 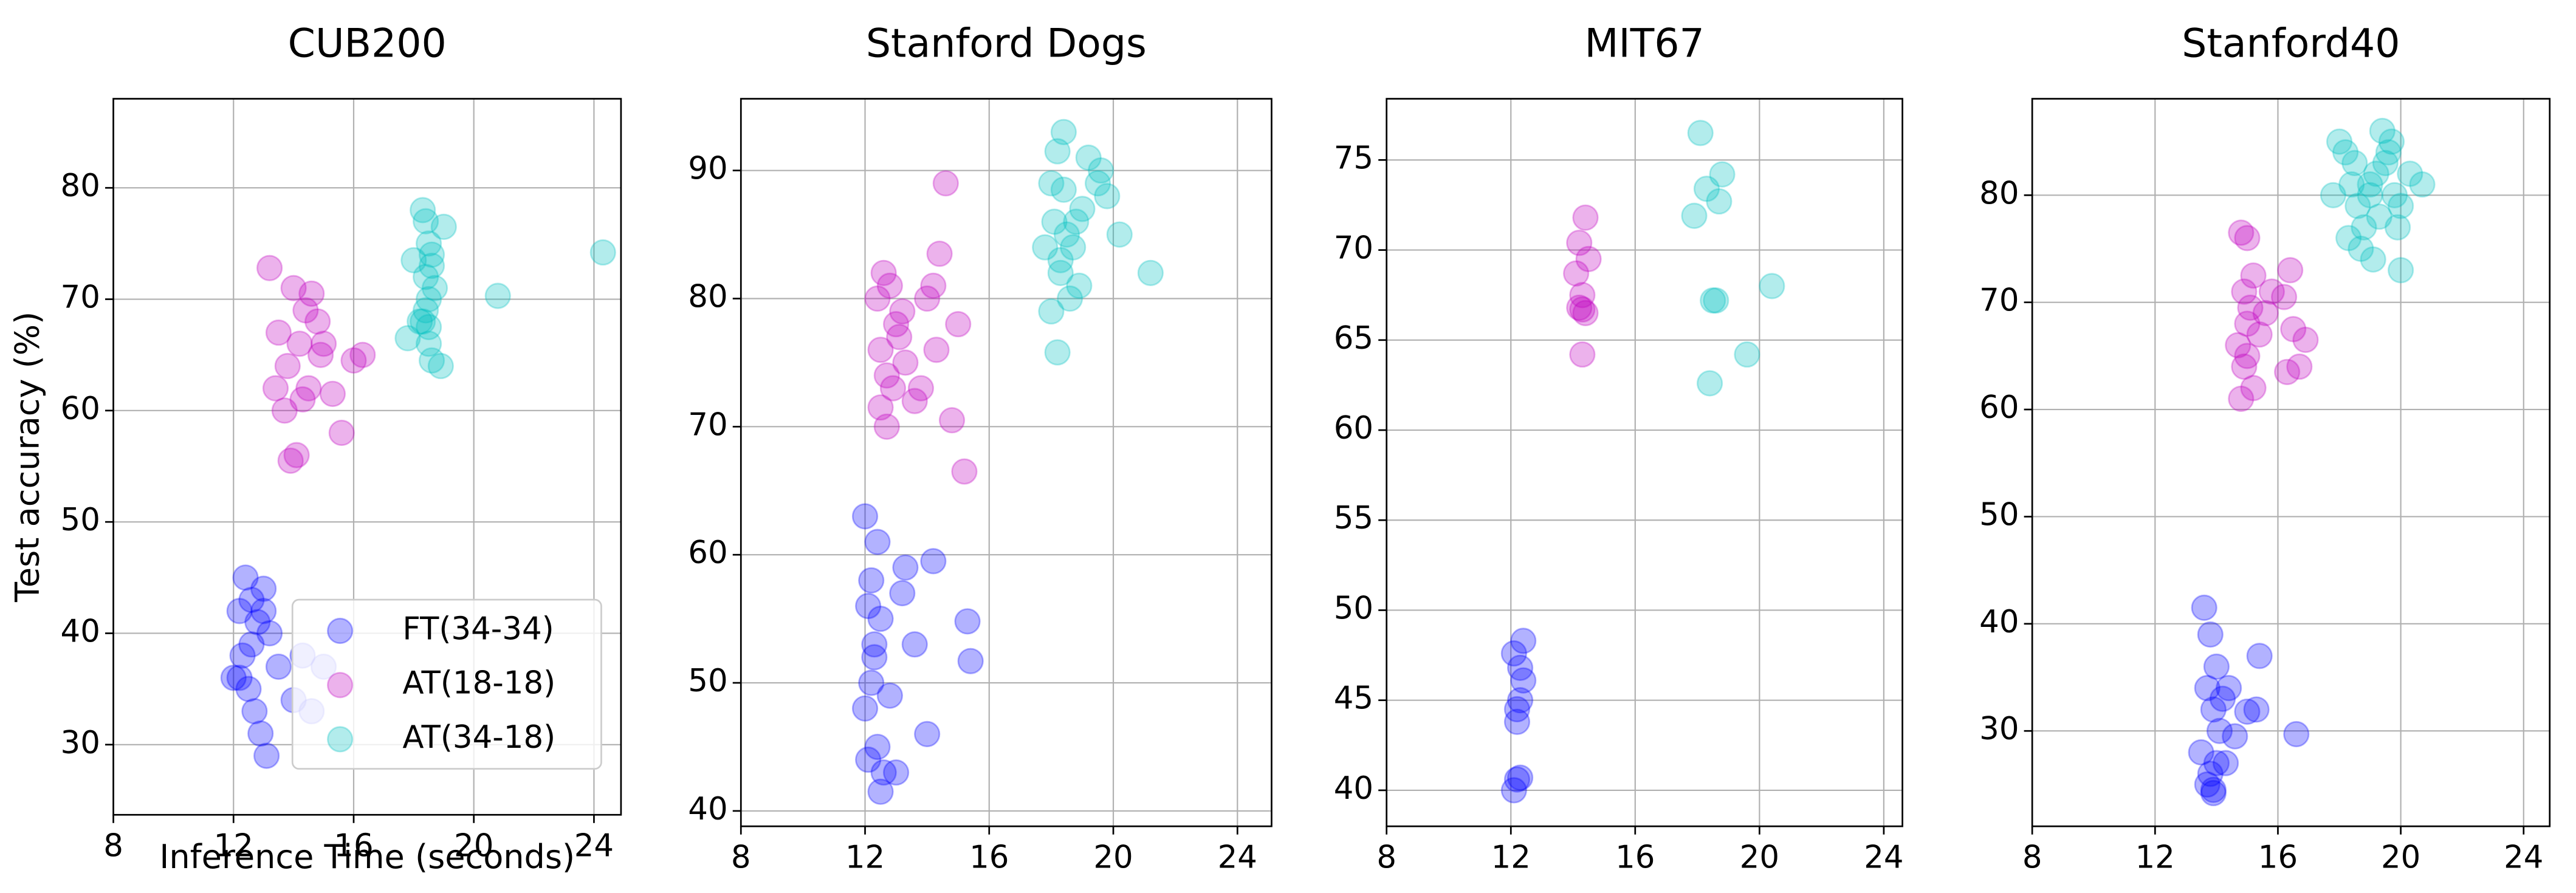 What do you see at coordinates (1006, 44) in the screenshot?
I see `subplot-title: Stanford Dogs` at bounding box center [1006, 44].